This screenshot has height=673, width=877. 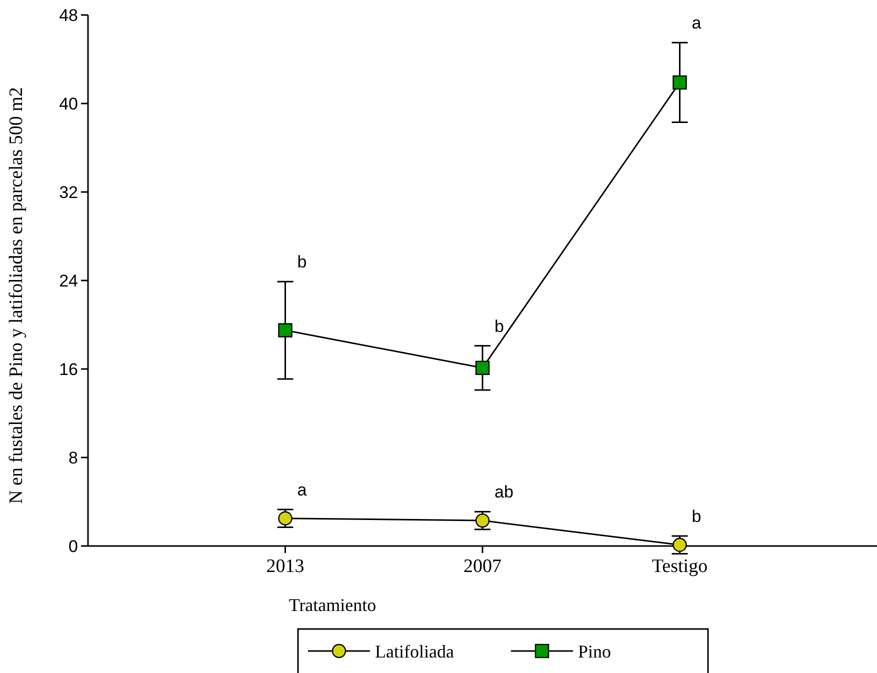 What do you see at coordinates (73, 458) in the screenshot?
I see `y-tick-label: 8` at bounding box center [73, 458].